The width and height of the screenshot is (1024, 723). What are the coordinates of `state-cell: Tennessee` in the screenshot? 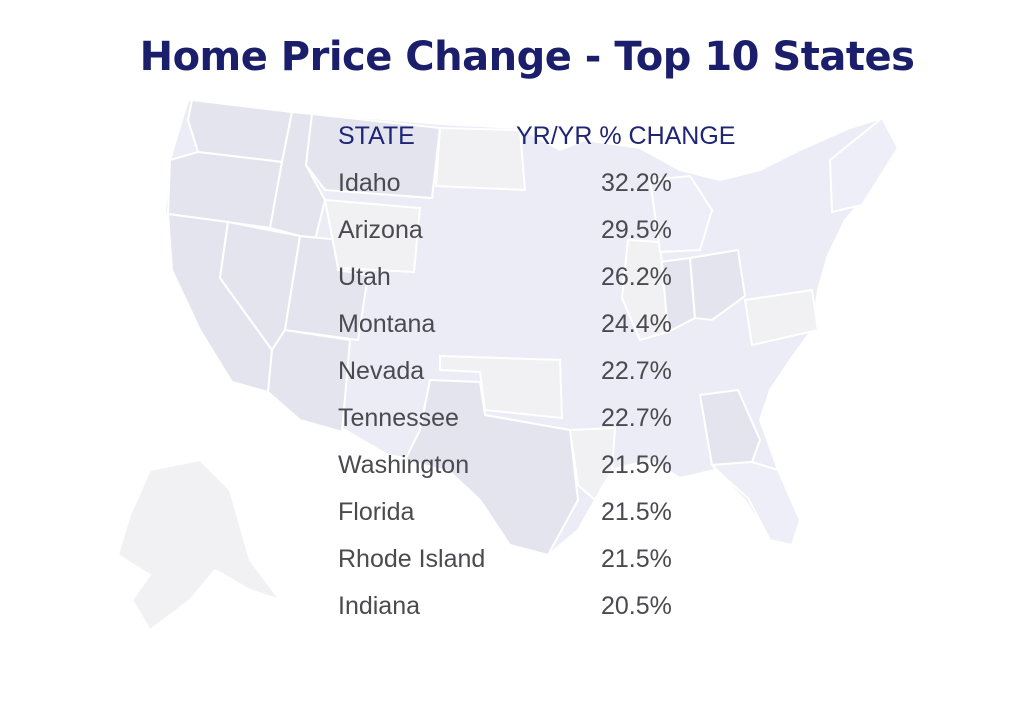 It's located at (398, 418).